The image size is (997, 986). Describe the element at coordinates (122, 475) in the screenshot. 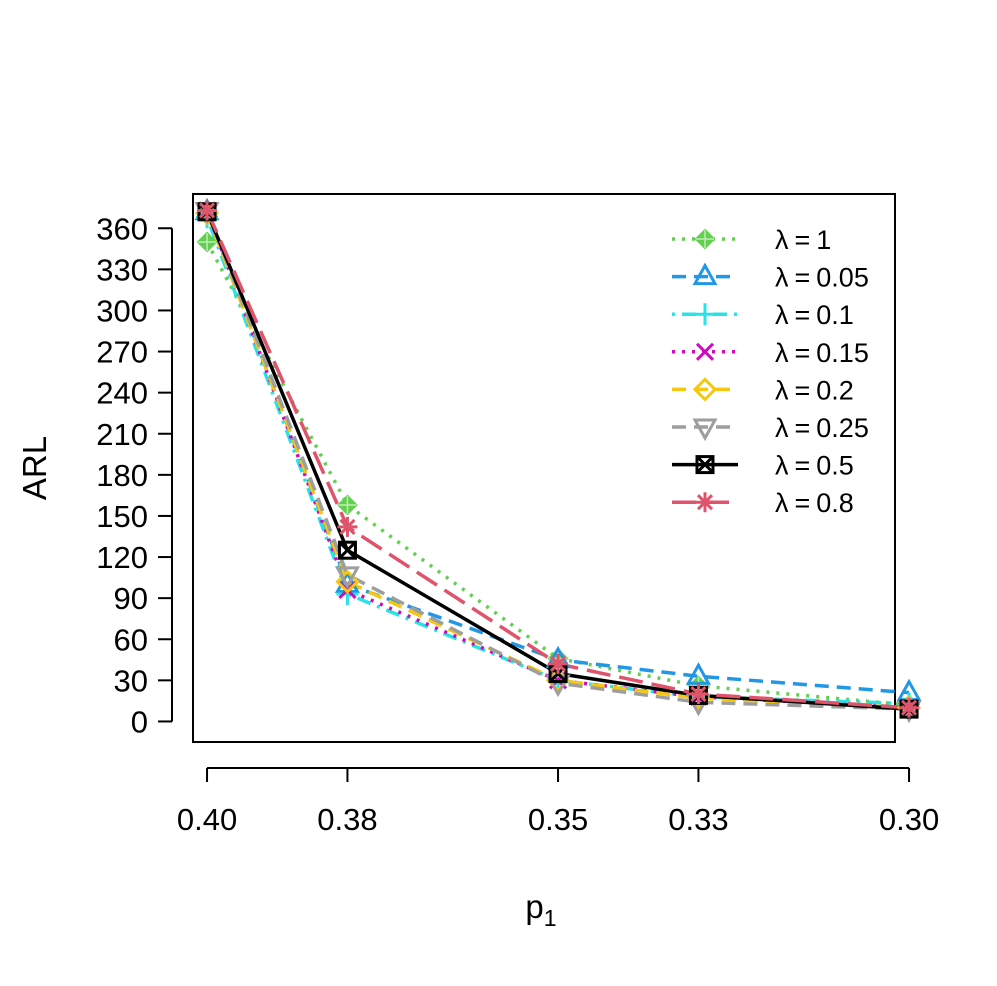

I see `y-tick-label: 180` at that location.